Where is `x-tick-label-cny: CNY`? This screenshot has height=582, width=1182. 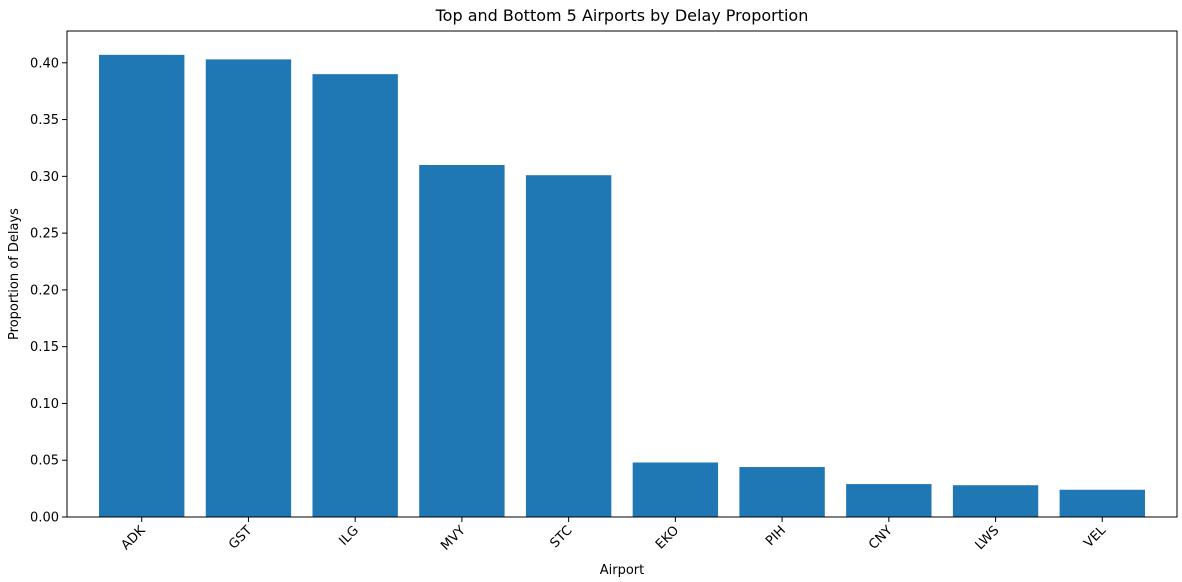 x-tick-label-cny: CNY is located at coordinates (881, 538).